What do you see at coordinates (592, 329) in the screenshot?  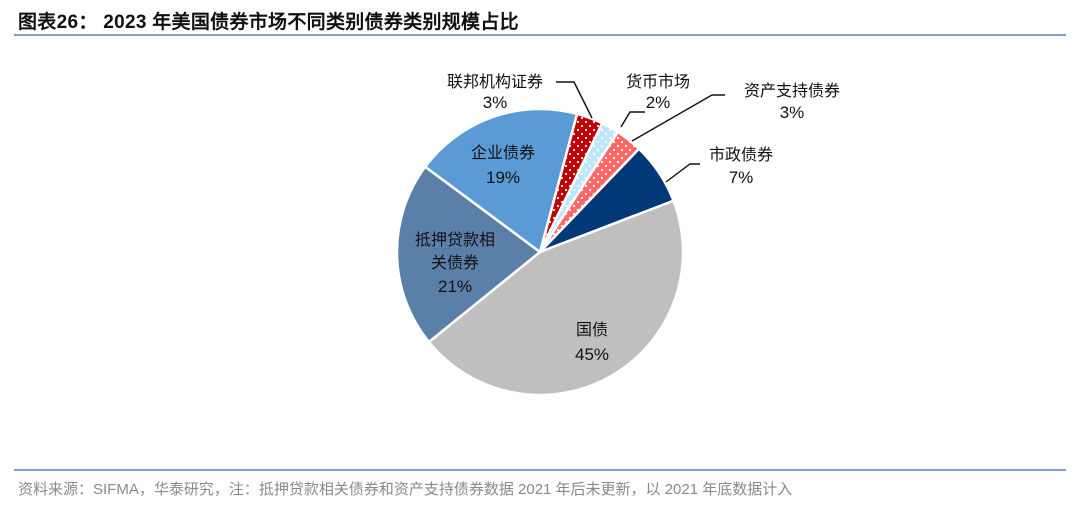 I see `label-treasury-name: 国债` at bounding box center [592, 329].